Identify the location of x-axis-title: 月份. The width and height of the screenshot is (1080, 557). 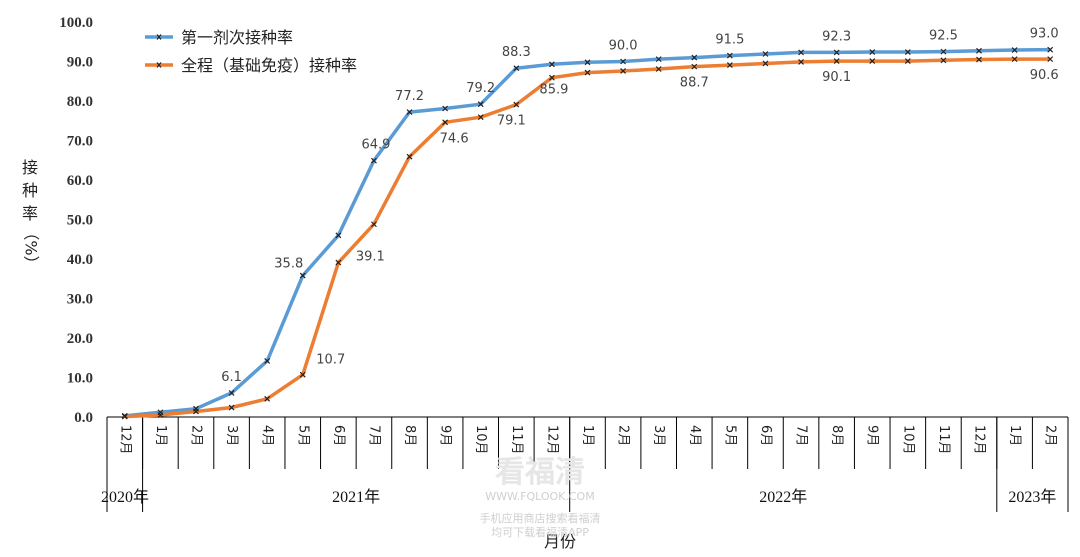
(560, 541).